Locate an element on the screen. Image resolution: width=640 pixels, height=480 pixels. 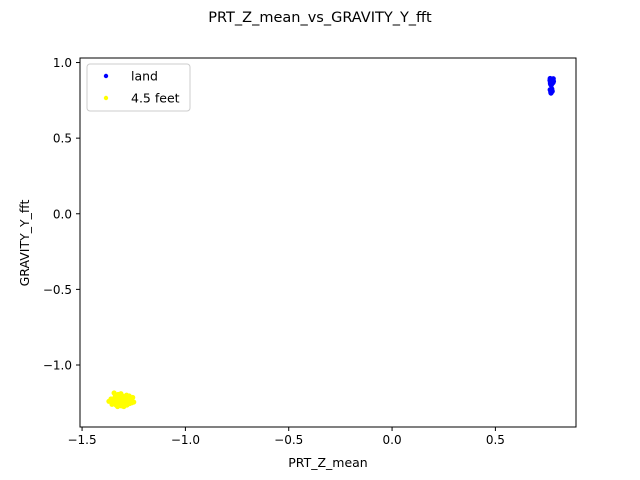
x-tick-label: 0.0 is located at coordinates (392, 440).